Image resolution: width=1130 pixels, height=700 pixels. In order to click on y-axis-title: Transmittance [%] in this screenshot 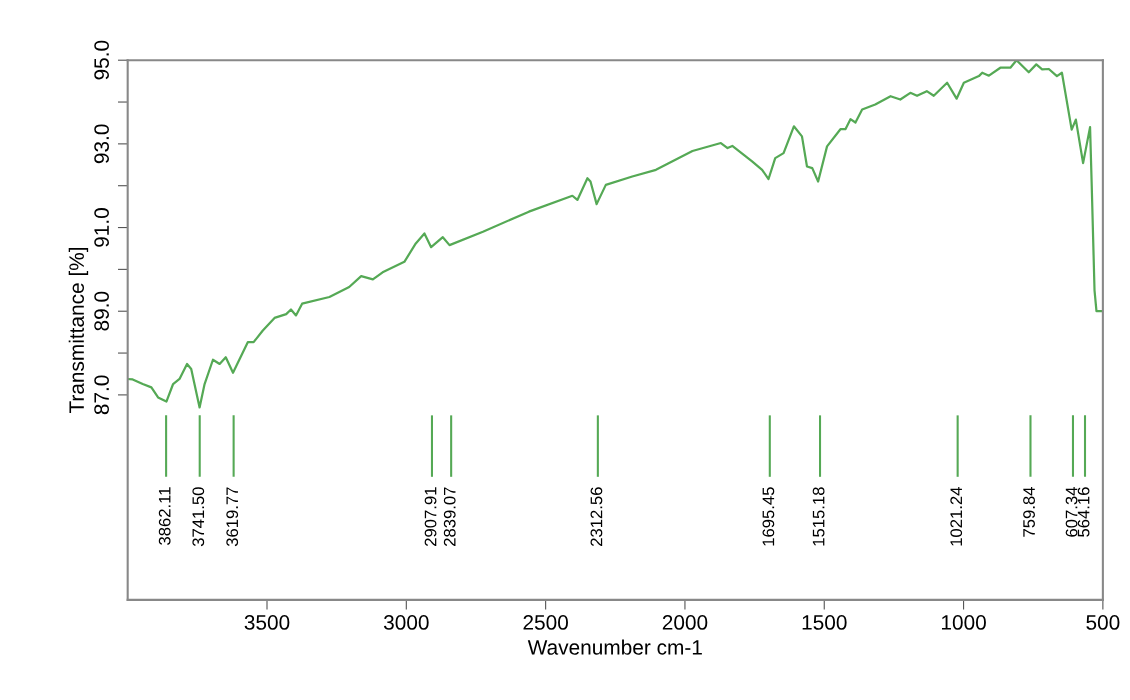, I will do `click(78, 330)`.